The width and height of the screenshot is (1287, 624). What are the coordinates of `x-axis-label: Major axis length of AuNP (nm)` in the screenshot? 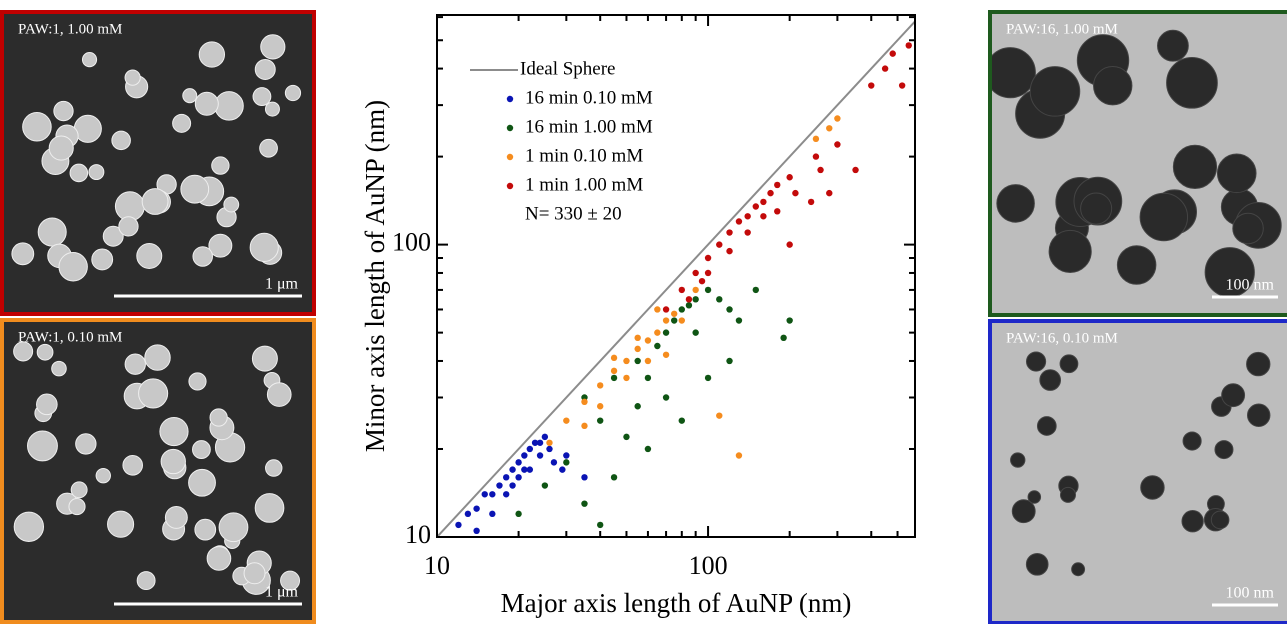 It's located at (676, 603).